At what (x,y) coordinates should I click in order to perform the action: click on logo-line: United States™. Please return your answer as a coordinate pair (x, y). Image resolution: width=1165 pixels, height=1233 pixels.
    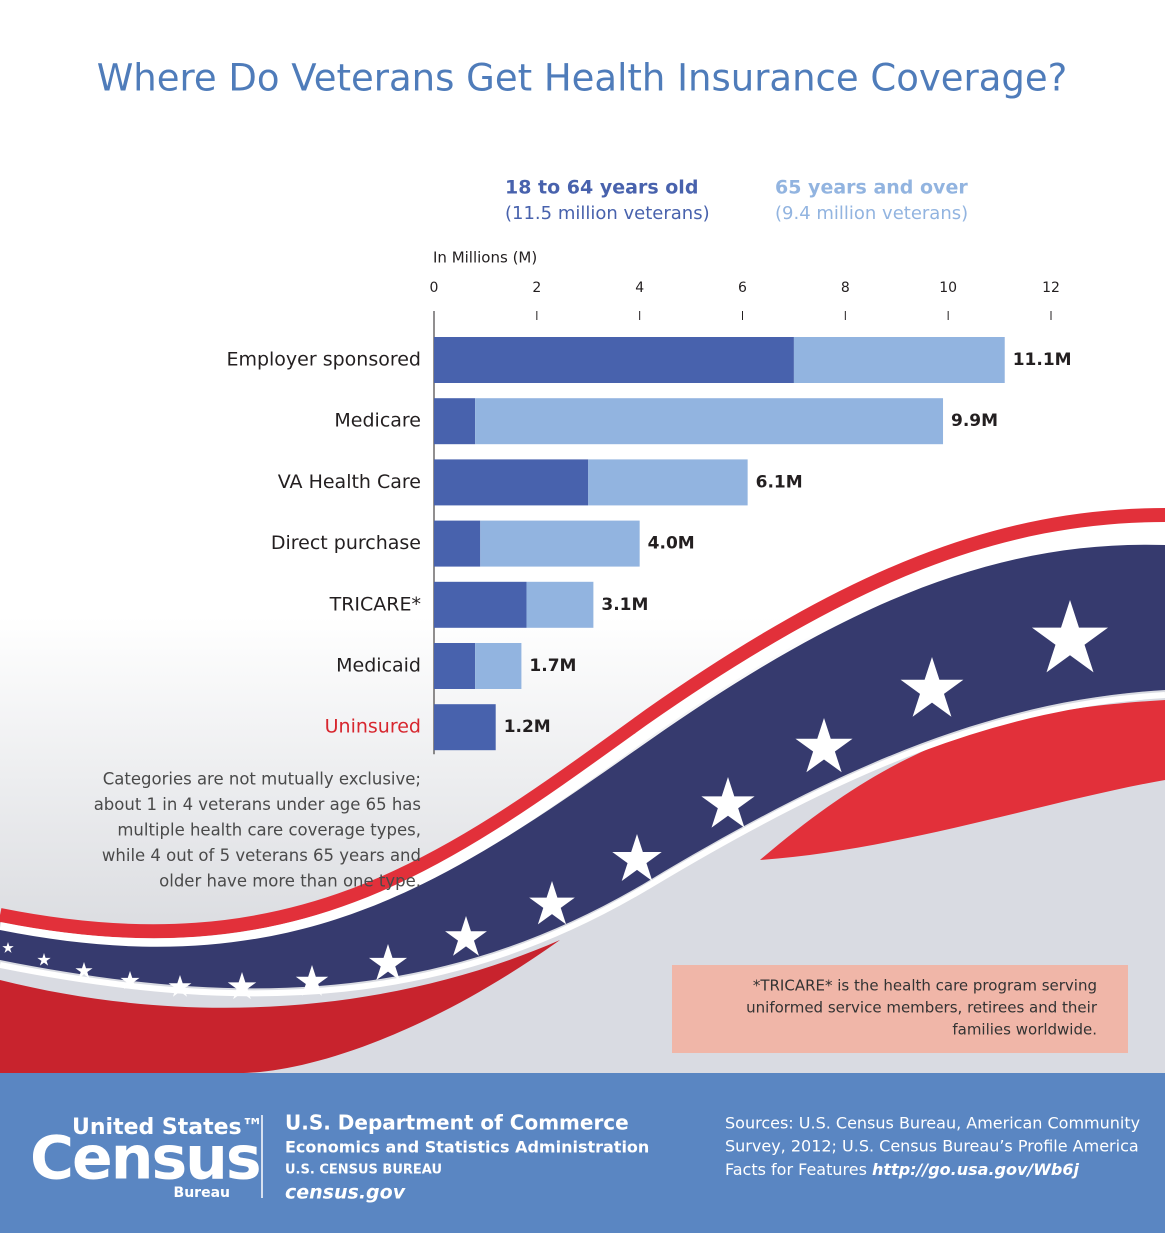
    Looking at the image, I should click on (168, 1127).